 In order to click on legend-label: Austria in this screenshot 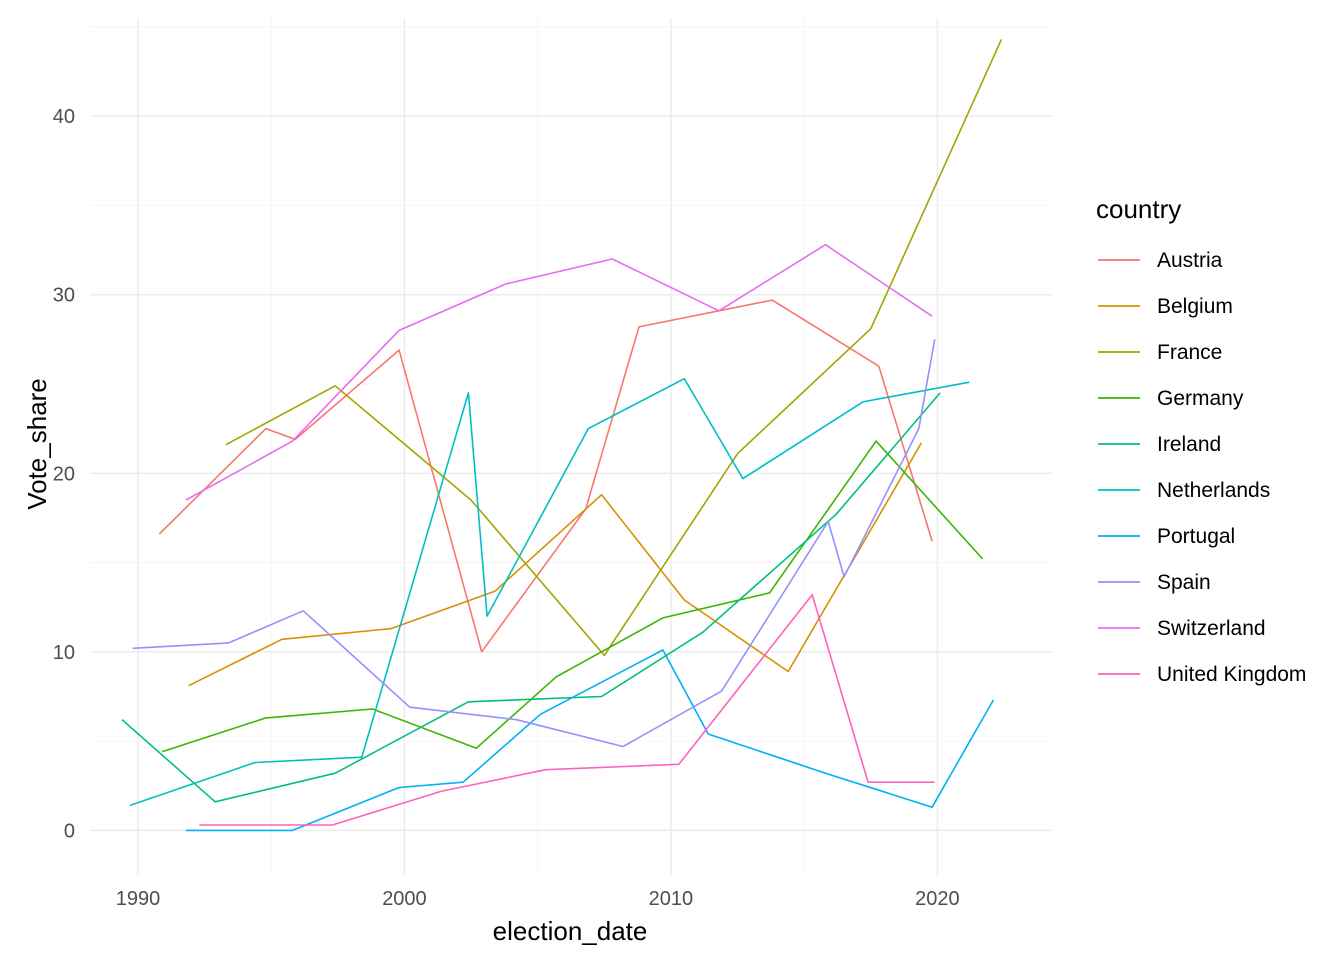, I will do `click(1190, 260)`.